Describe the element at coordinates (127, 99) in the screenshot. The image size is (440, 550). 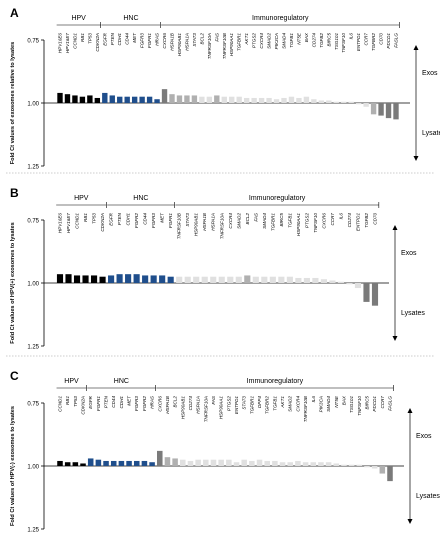
I see `bar-cd44` at that location.